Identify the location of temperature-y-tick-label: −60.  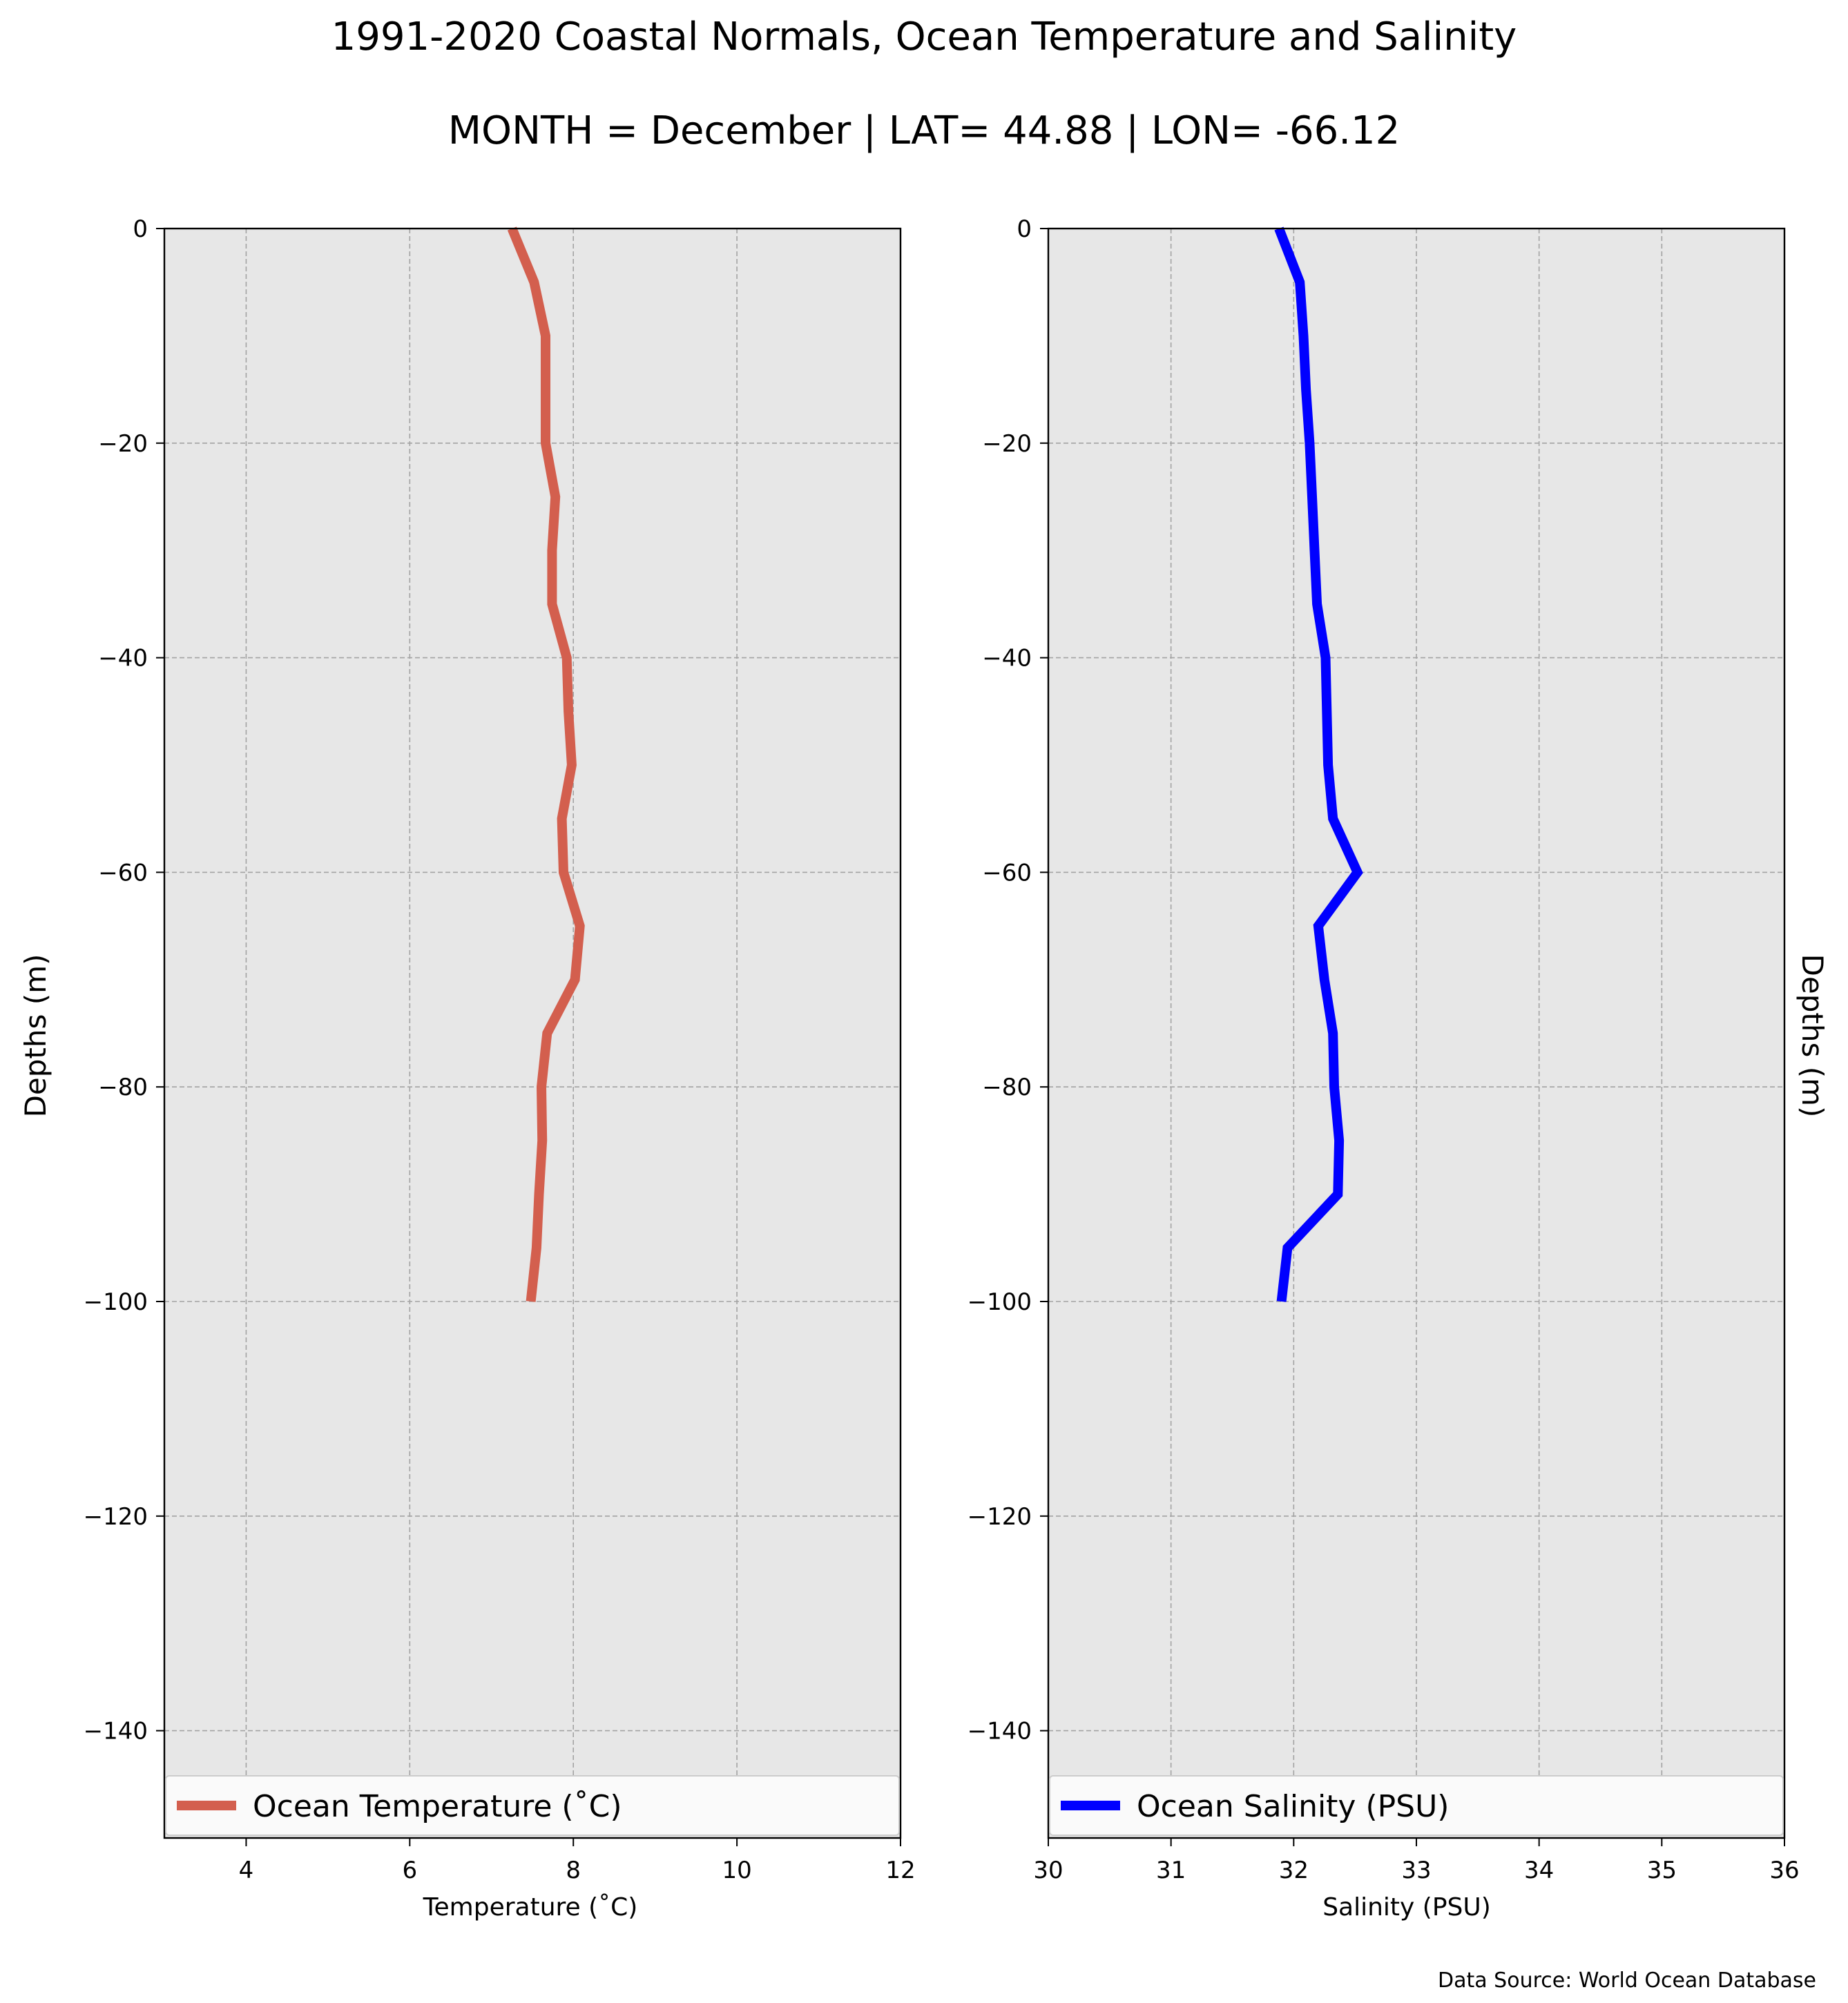
(123, 873).